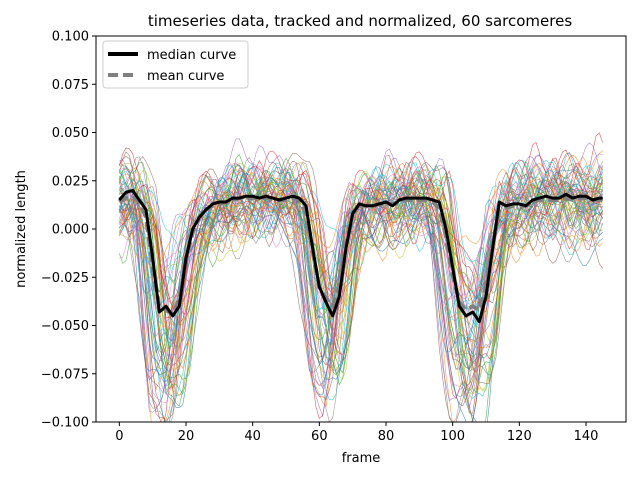 The image size is (640, 480). What do you see at coordinates (119, 436) in the screenshot?
I see `x-tick-label: 0` at bounding box center [119, 436].